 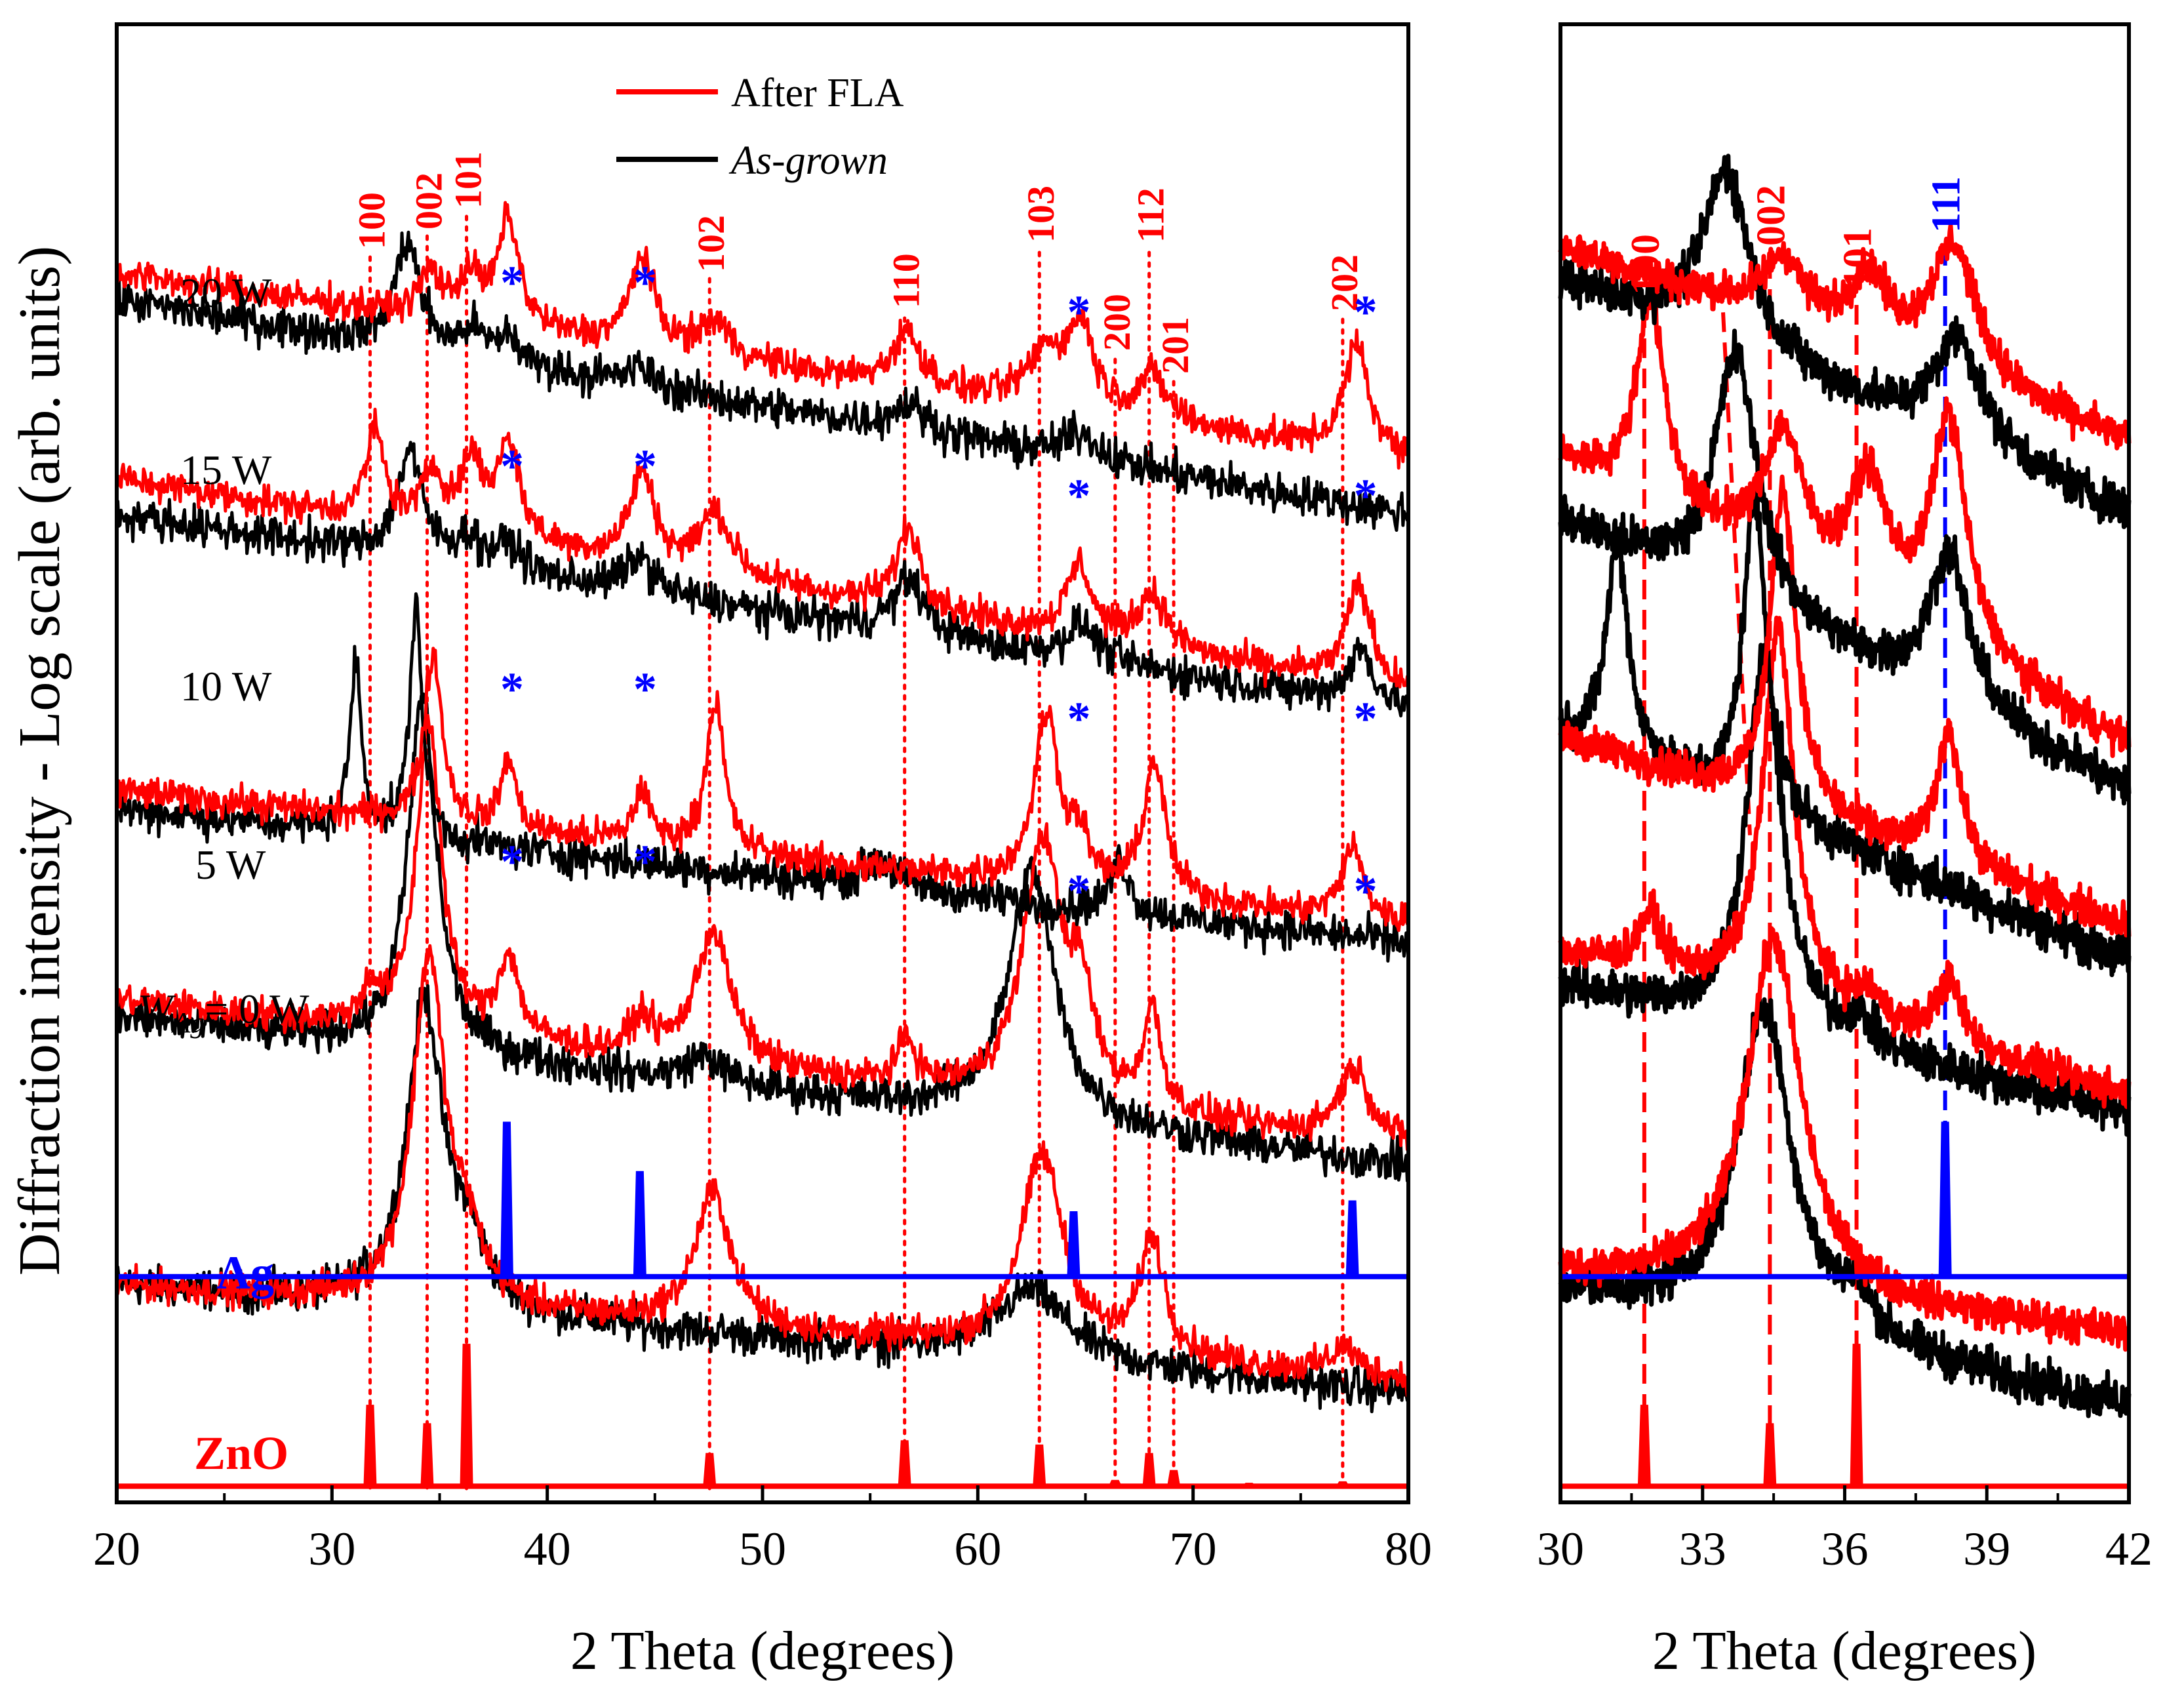 What do you see at coordinates (116, 1549) in the screenshot?
I see `x-tick-label-20: 20` at bounding box center [116, 1549].